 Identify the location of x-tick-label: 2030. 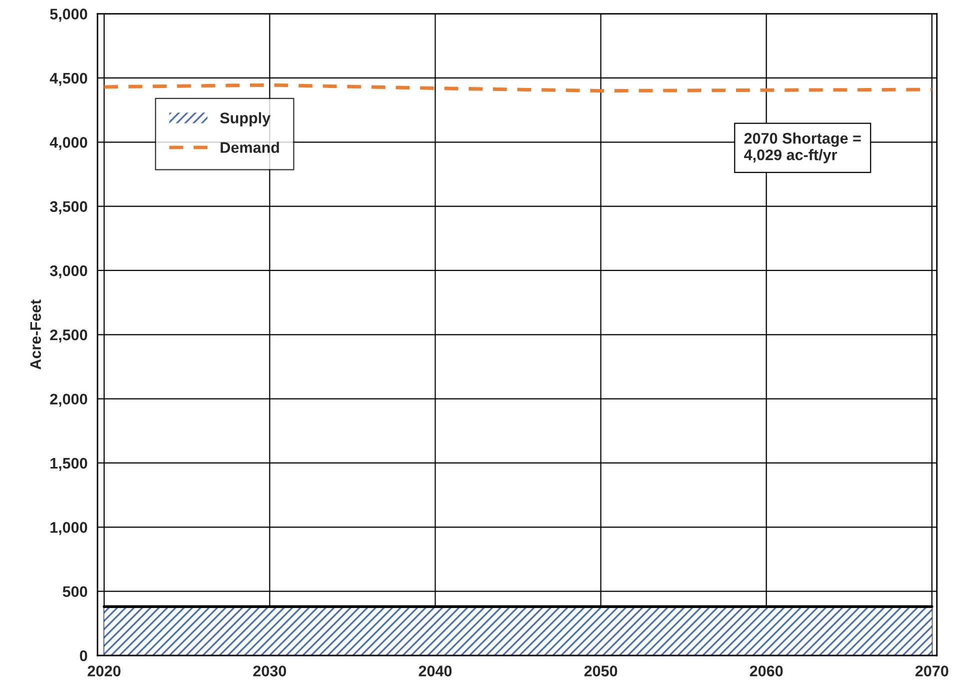
(269, 671).